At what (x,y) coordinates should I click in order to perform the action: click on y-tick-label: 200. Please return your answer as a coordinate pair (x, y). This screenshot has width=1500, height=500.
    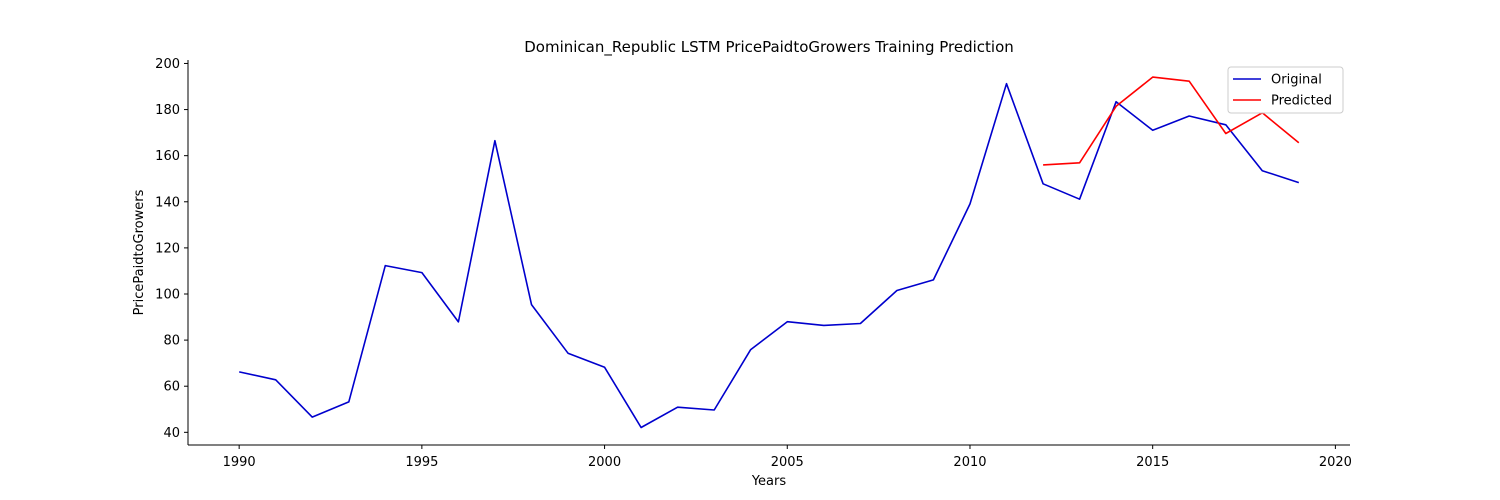
    Looking at the image, I should click on (167, 64).